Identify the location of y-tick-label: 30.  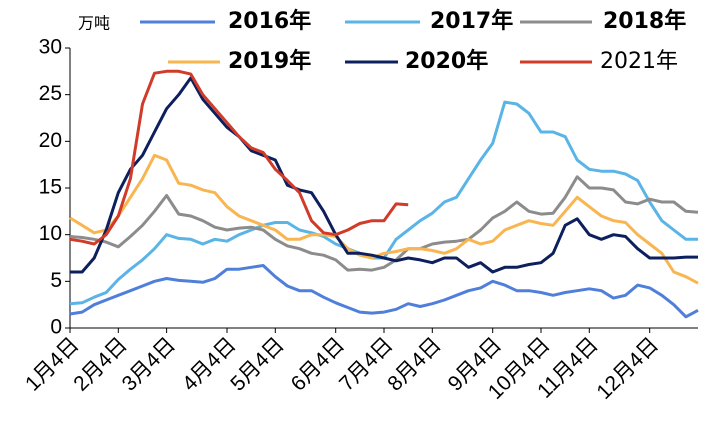
(50, 47).